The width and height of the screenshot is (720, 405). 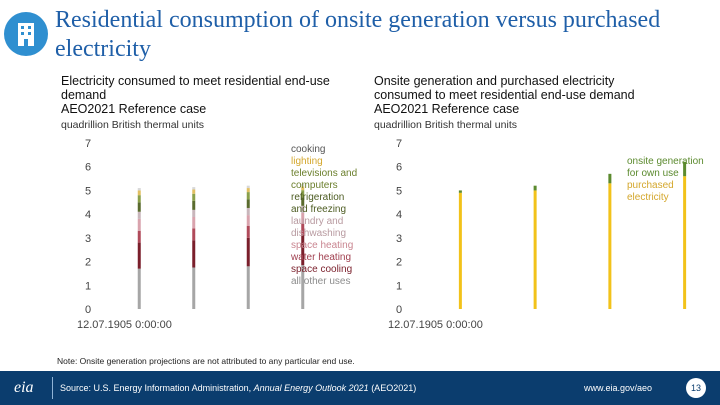 What do you see at coordinates (307, 161) in the screenshot?
I see `chart1-legend-item: lighting` at bounding box center [307, 161].